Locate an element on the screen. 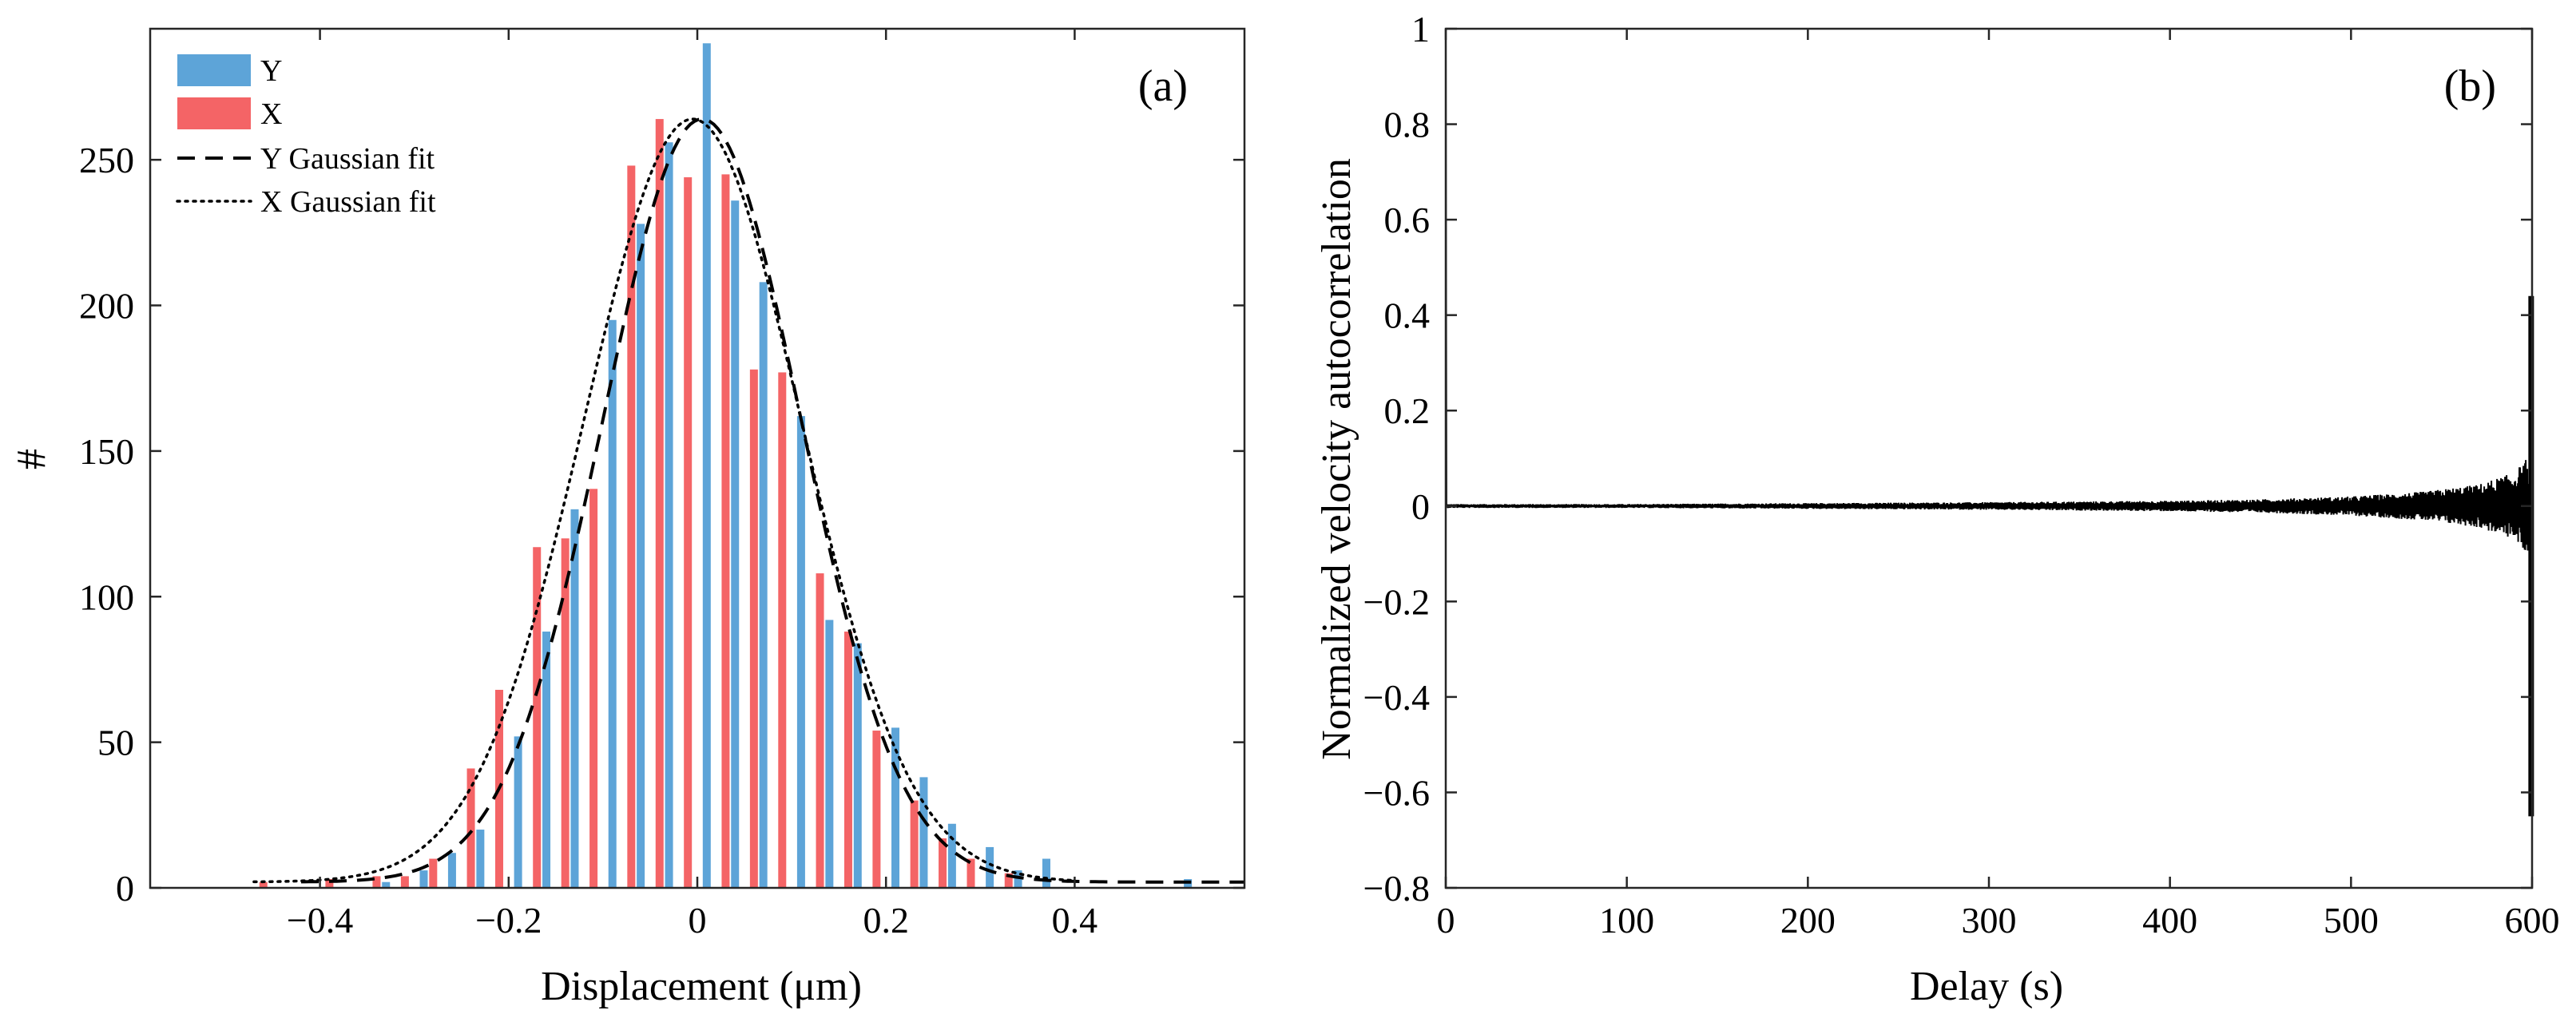 This screenshot has width=2576, height=1022. autocorrelation-y-tick-label: −0.6 is located at coordinates (1396, 792).